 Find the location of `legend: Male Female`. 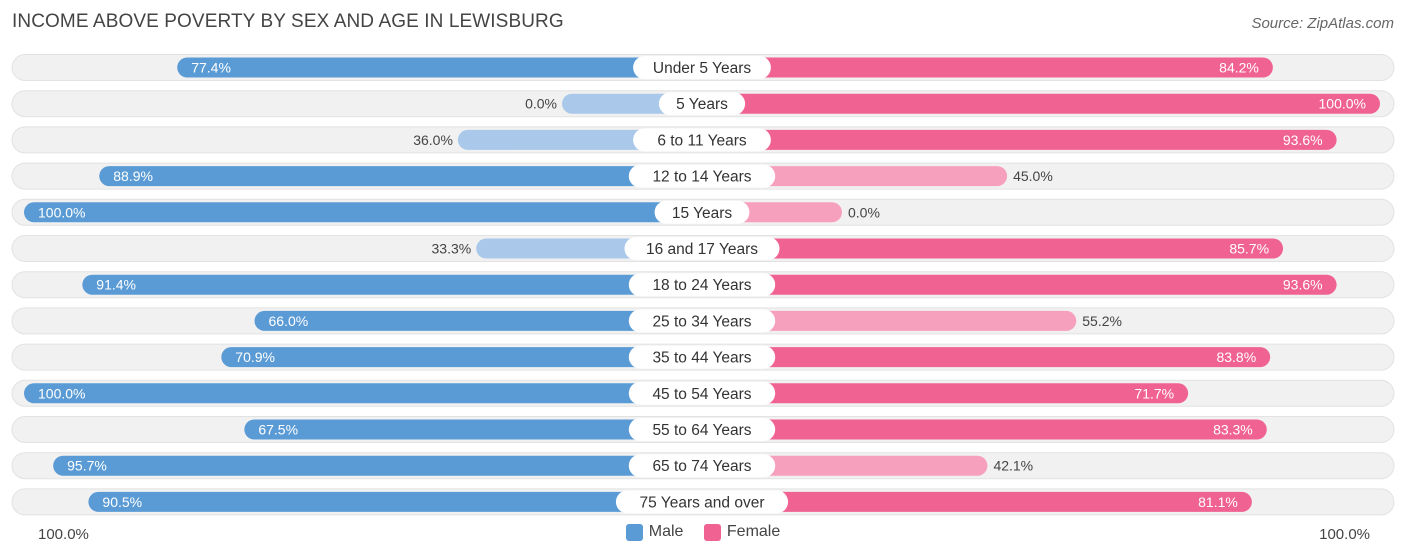

legend: Male Female is located at coordinates (703, 534).